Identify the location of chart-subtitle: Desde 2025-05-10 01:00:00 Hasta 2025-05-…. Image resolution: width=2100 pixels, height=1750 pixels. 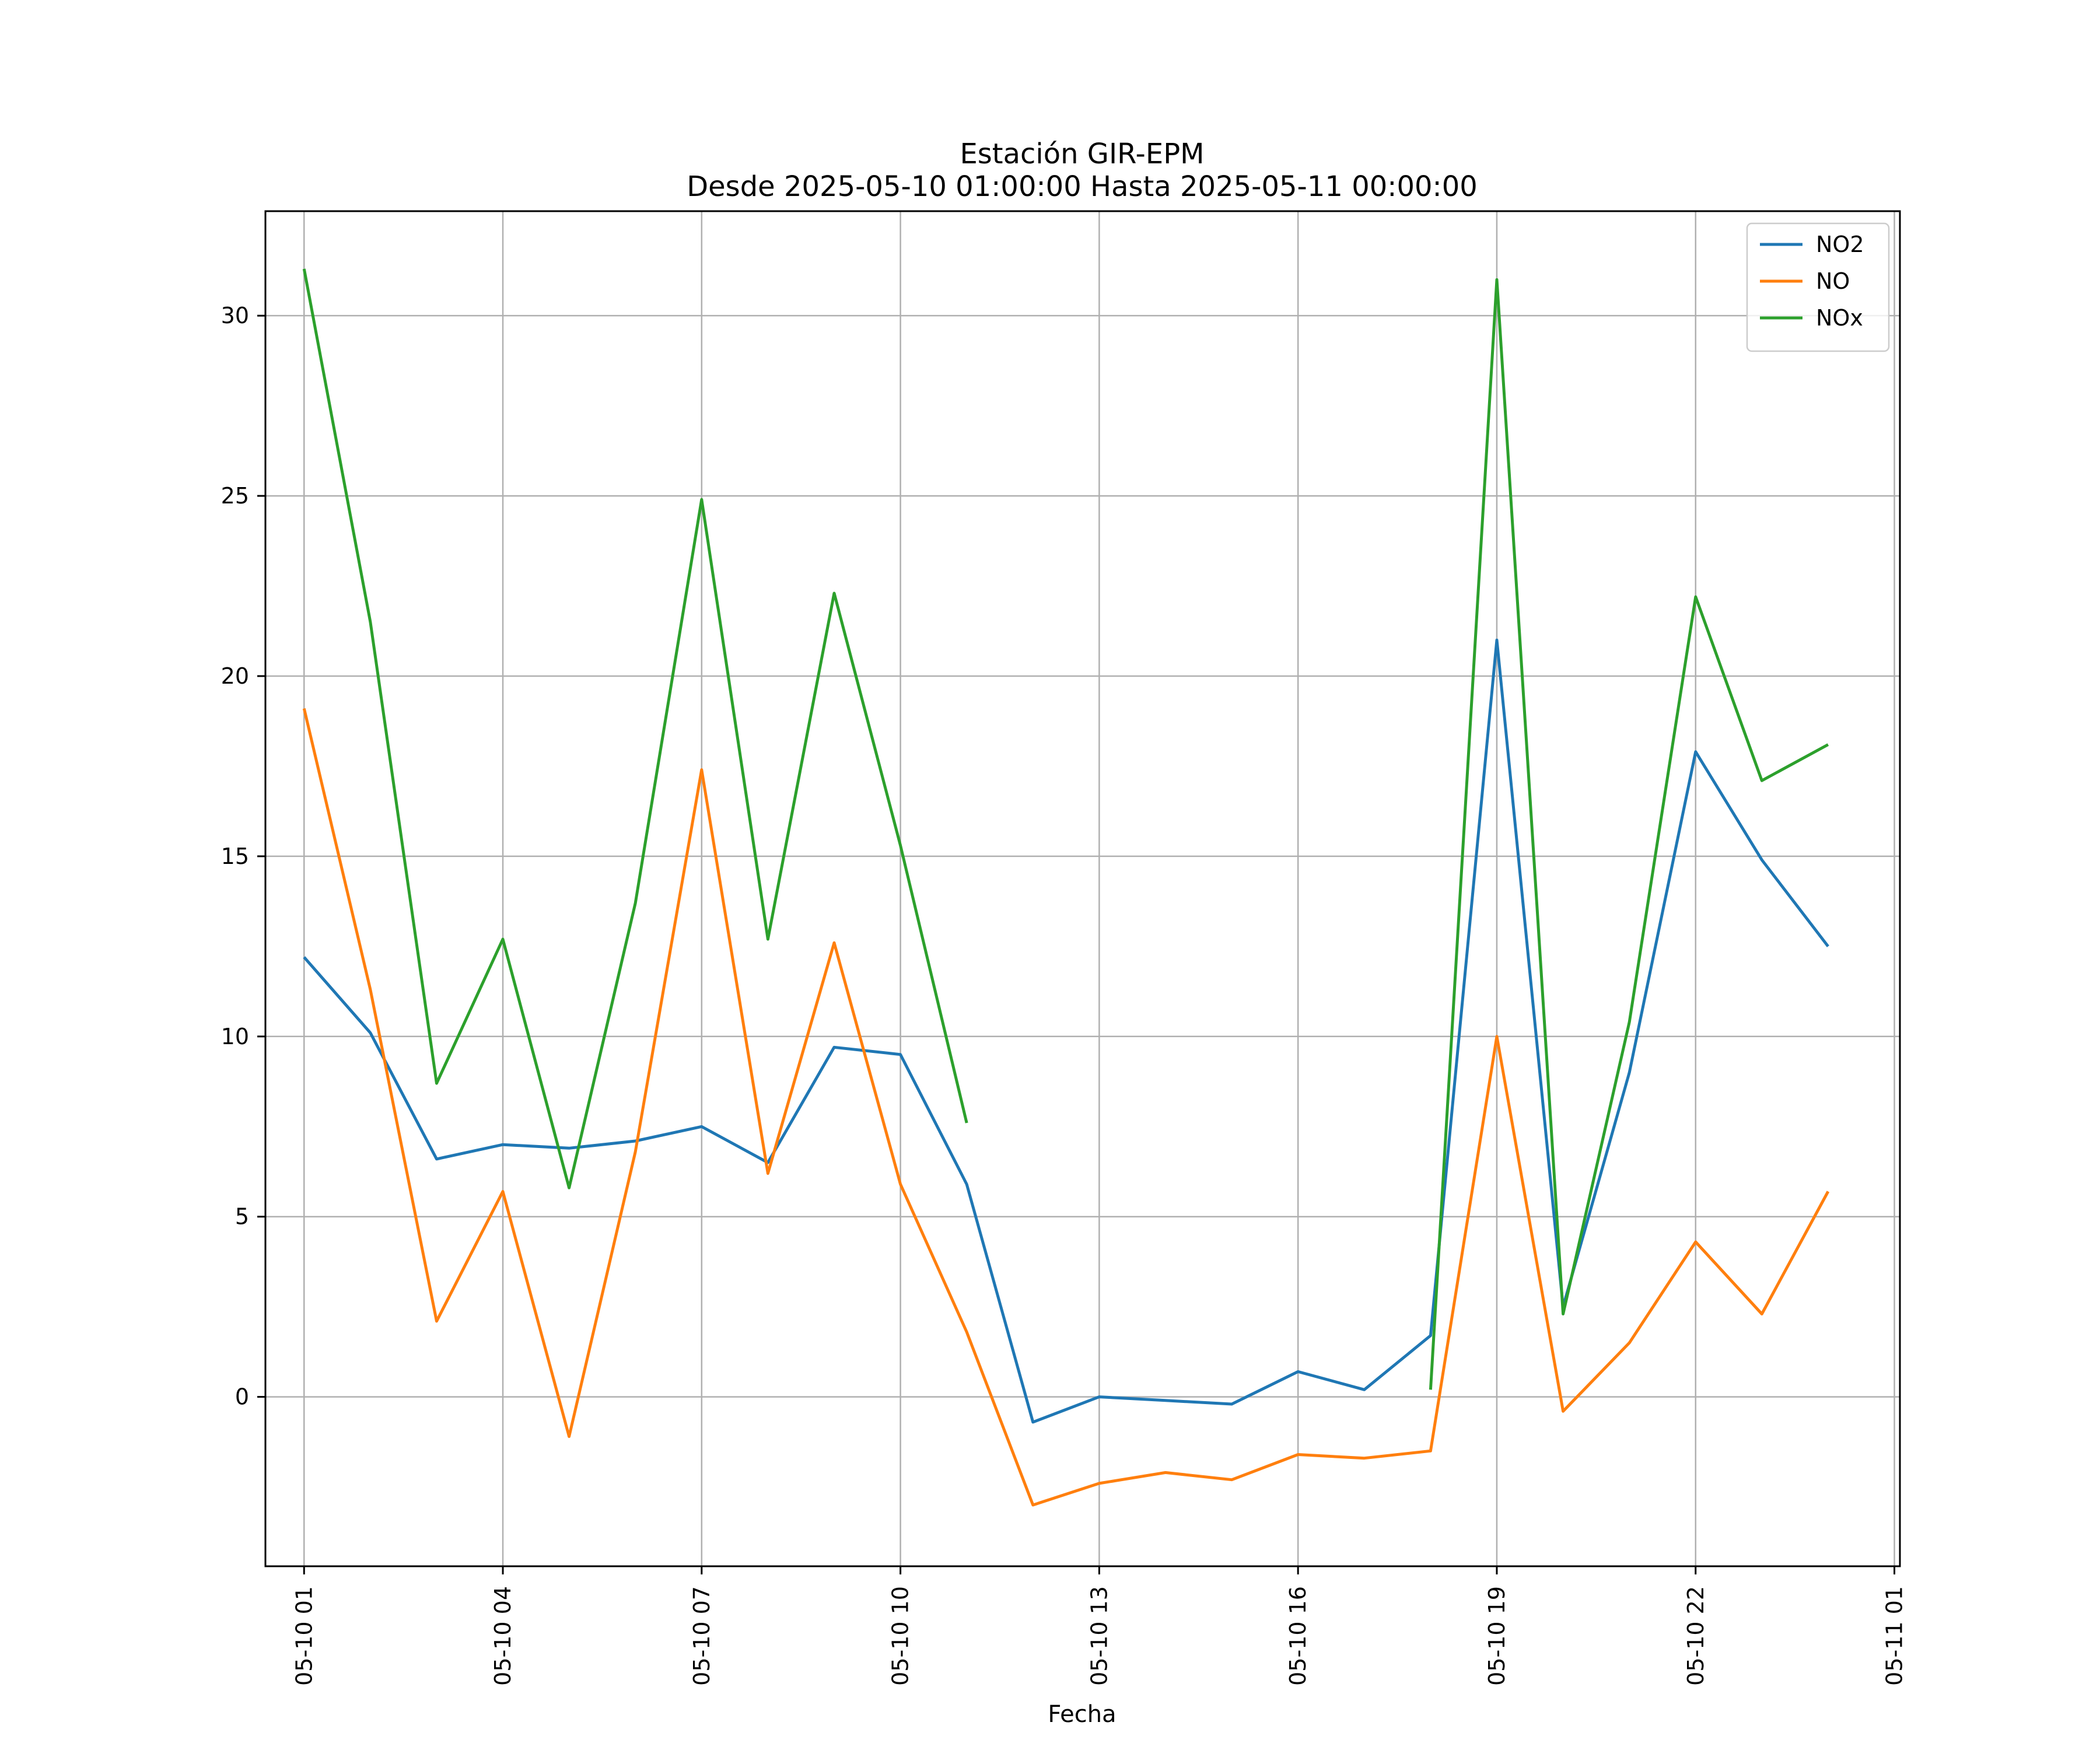
(1082, 187).